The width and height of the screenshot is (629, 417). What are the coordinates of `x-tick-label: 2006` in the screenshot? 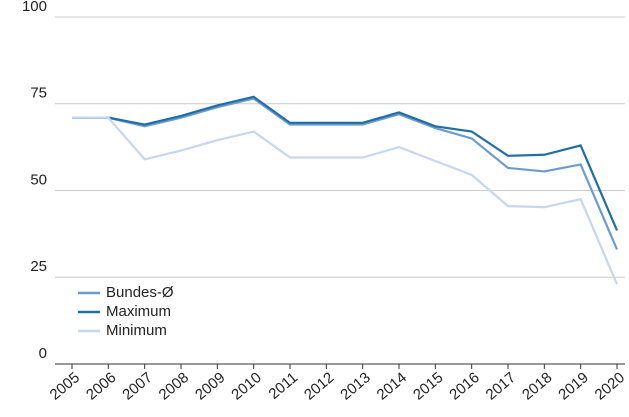 It's located at (101, 386).